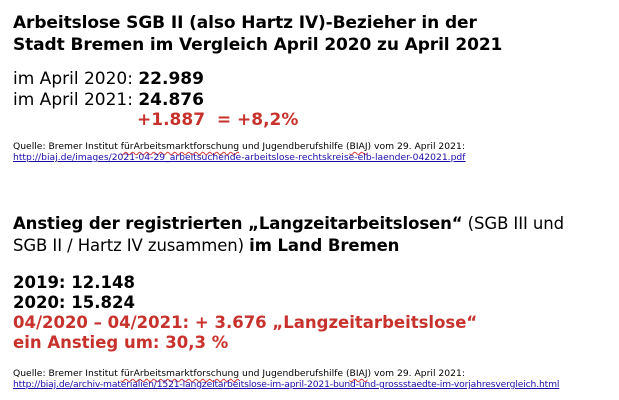 Image resolution: width=619 pixels, height=400 pixels. Describe the element at coordinates (358, 146) in the screenshot. I see `section1-source-spellcheck-2: BIAJ` at that location.